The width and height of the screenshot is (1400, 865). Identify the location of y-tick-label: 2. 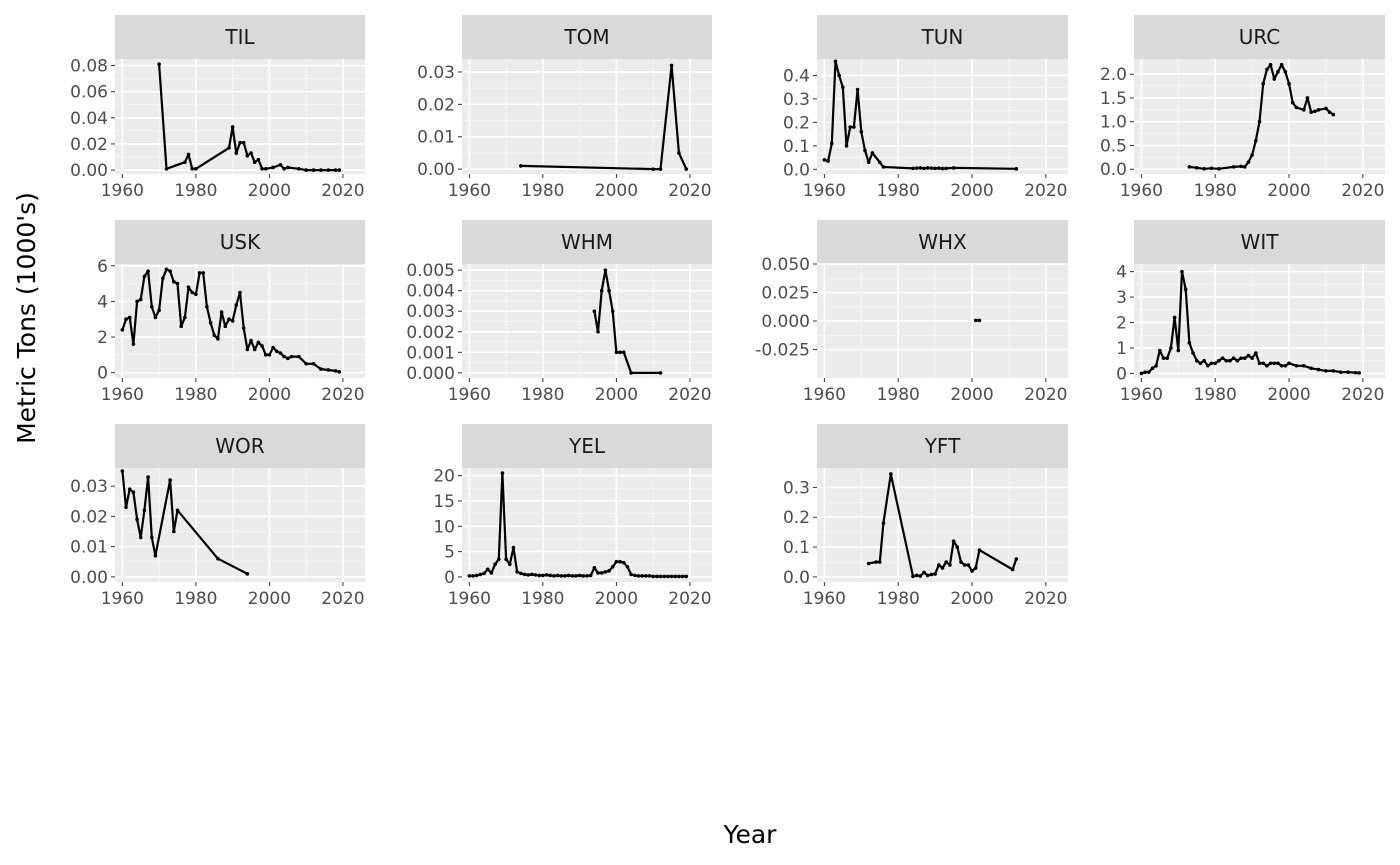
(1121, 324).